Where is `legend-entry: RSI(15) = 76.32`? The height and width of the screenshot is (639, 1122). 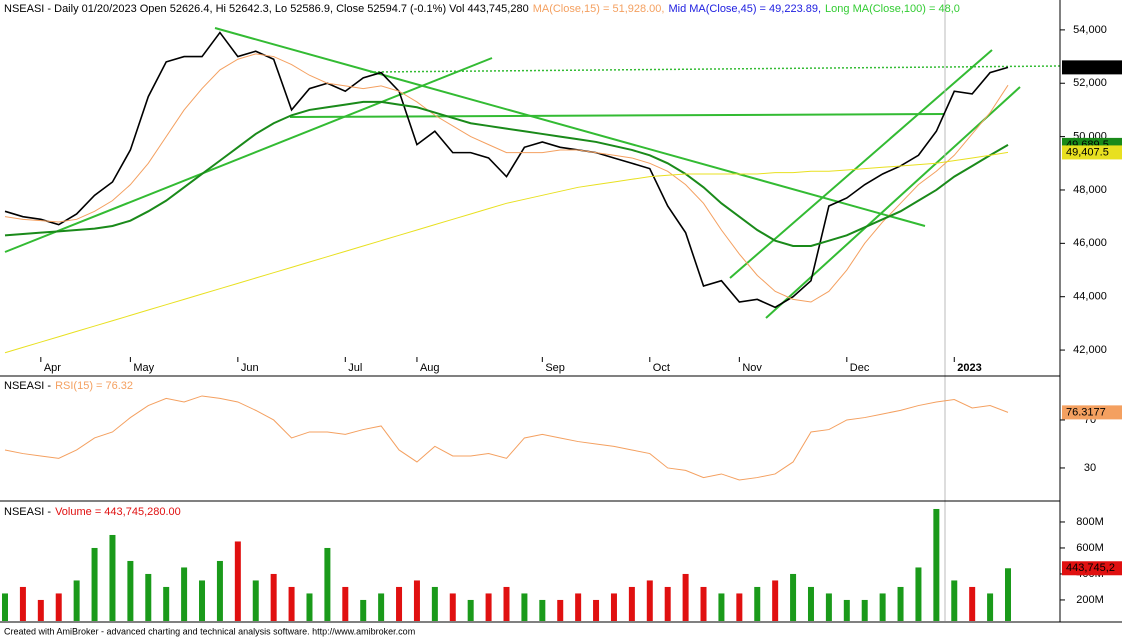 legend-entry: RSI(15) = 76.32 is located at coordinates (94, 386).